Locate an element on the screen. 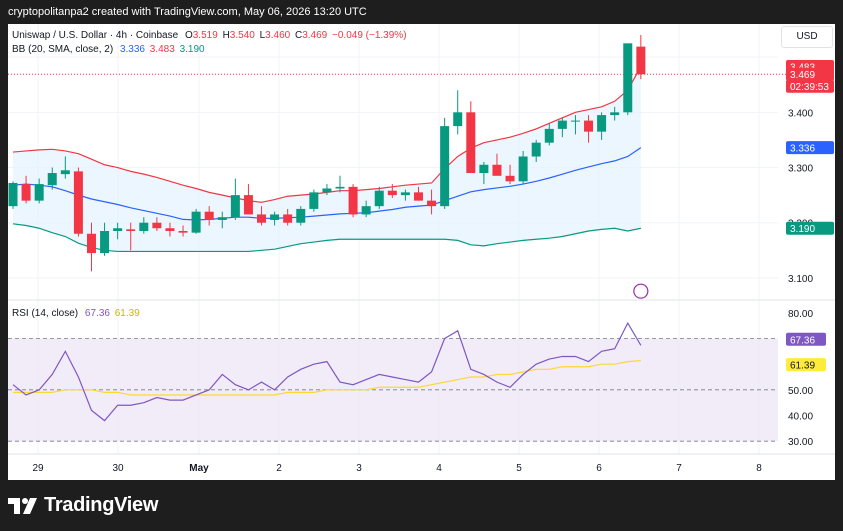 The image size is (843, 531). price-tick-label: 3.400 is located at coordinates (800, 113).